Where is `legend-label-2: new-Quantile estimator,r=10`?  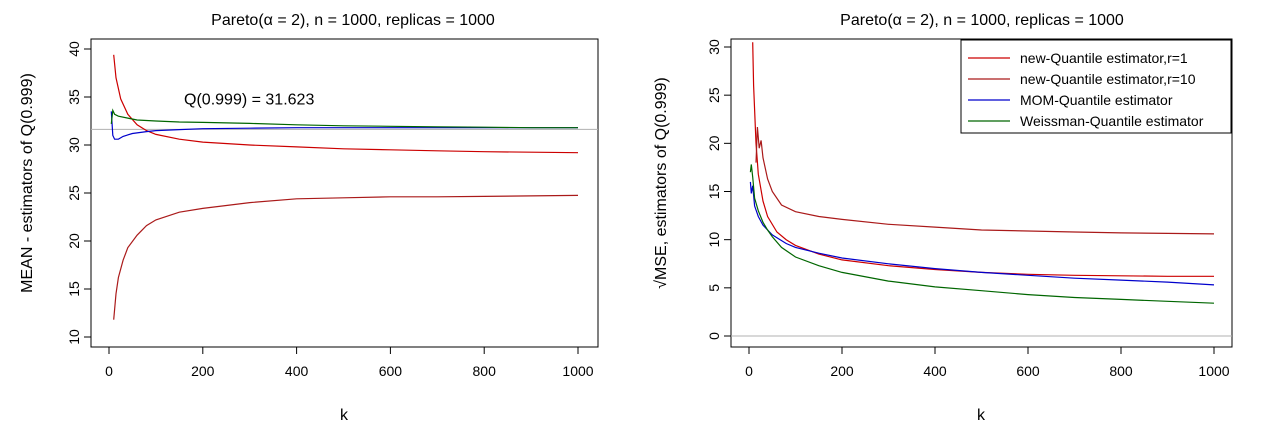
legend-label-2: new-Quantile estimator,r=10 is located at coordinates (1108, 79).